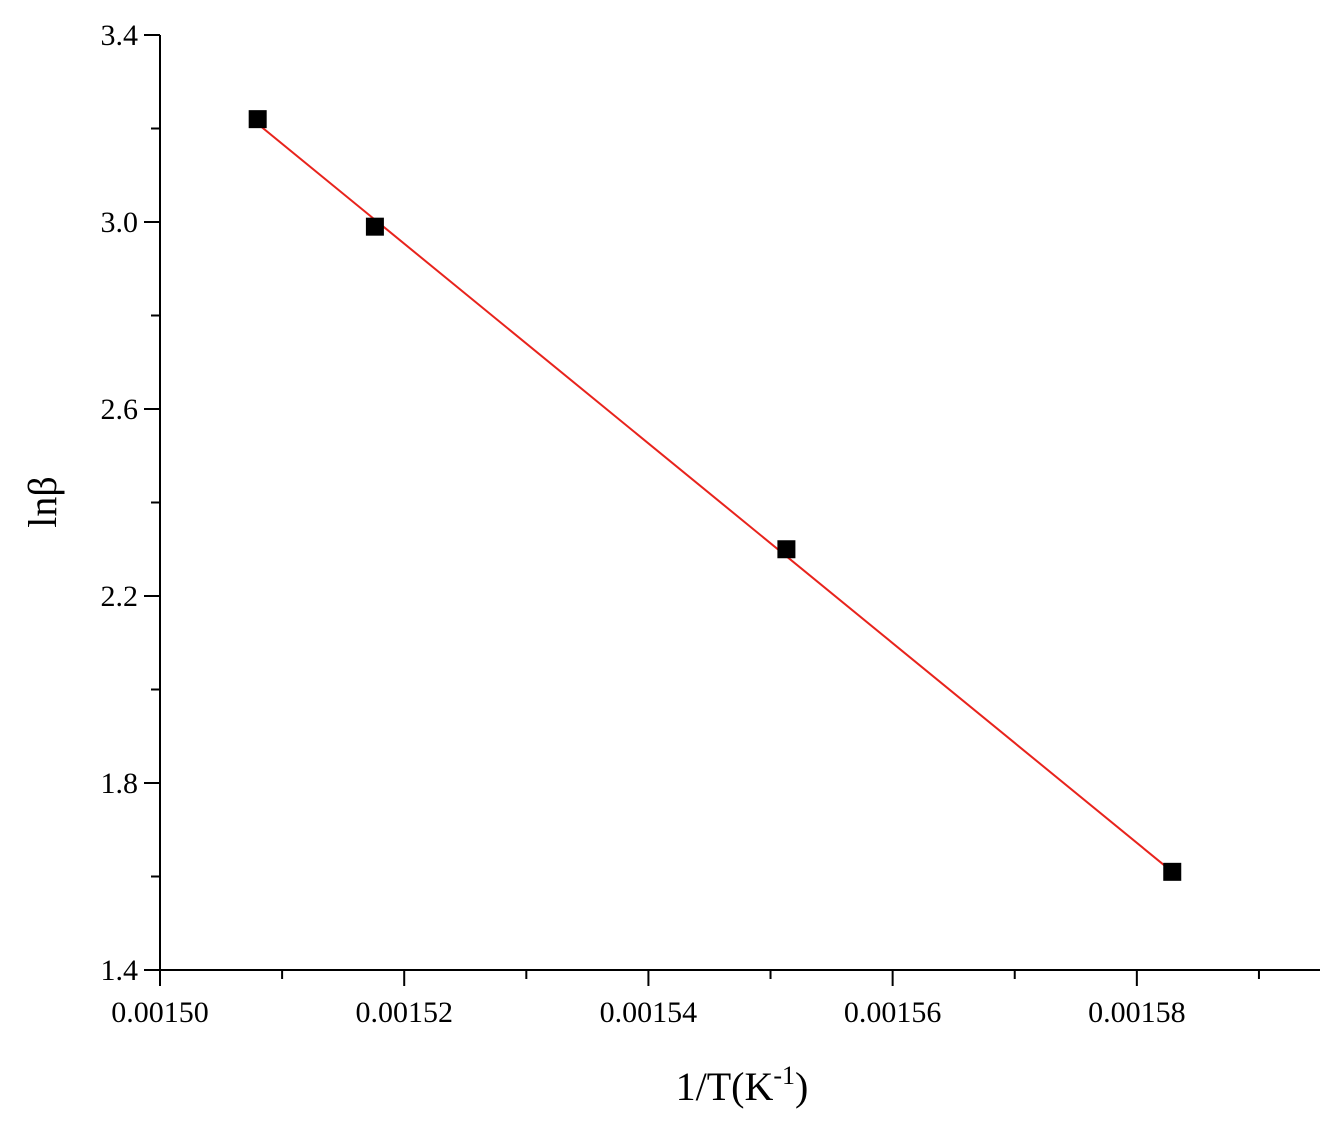 The height and width of the screenshot is (1135, 1340). What do you see at coordinates (120, 783) in the screenshot?
I see `y-tick-label: 1.8` at bounding box center [120, 783].